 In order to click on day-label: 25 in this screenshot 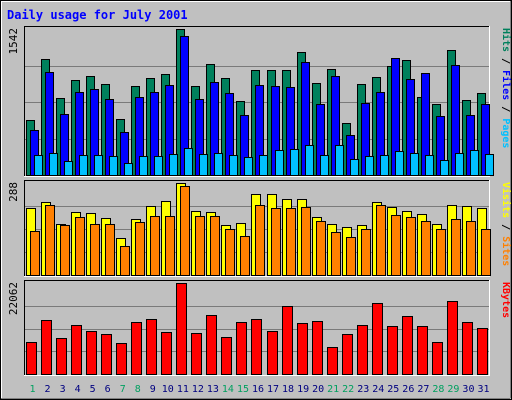, I will do `click(393, 389)`.